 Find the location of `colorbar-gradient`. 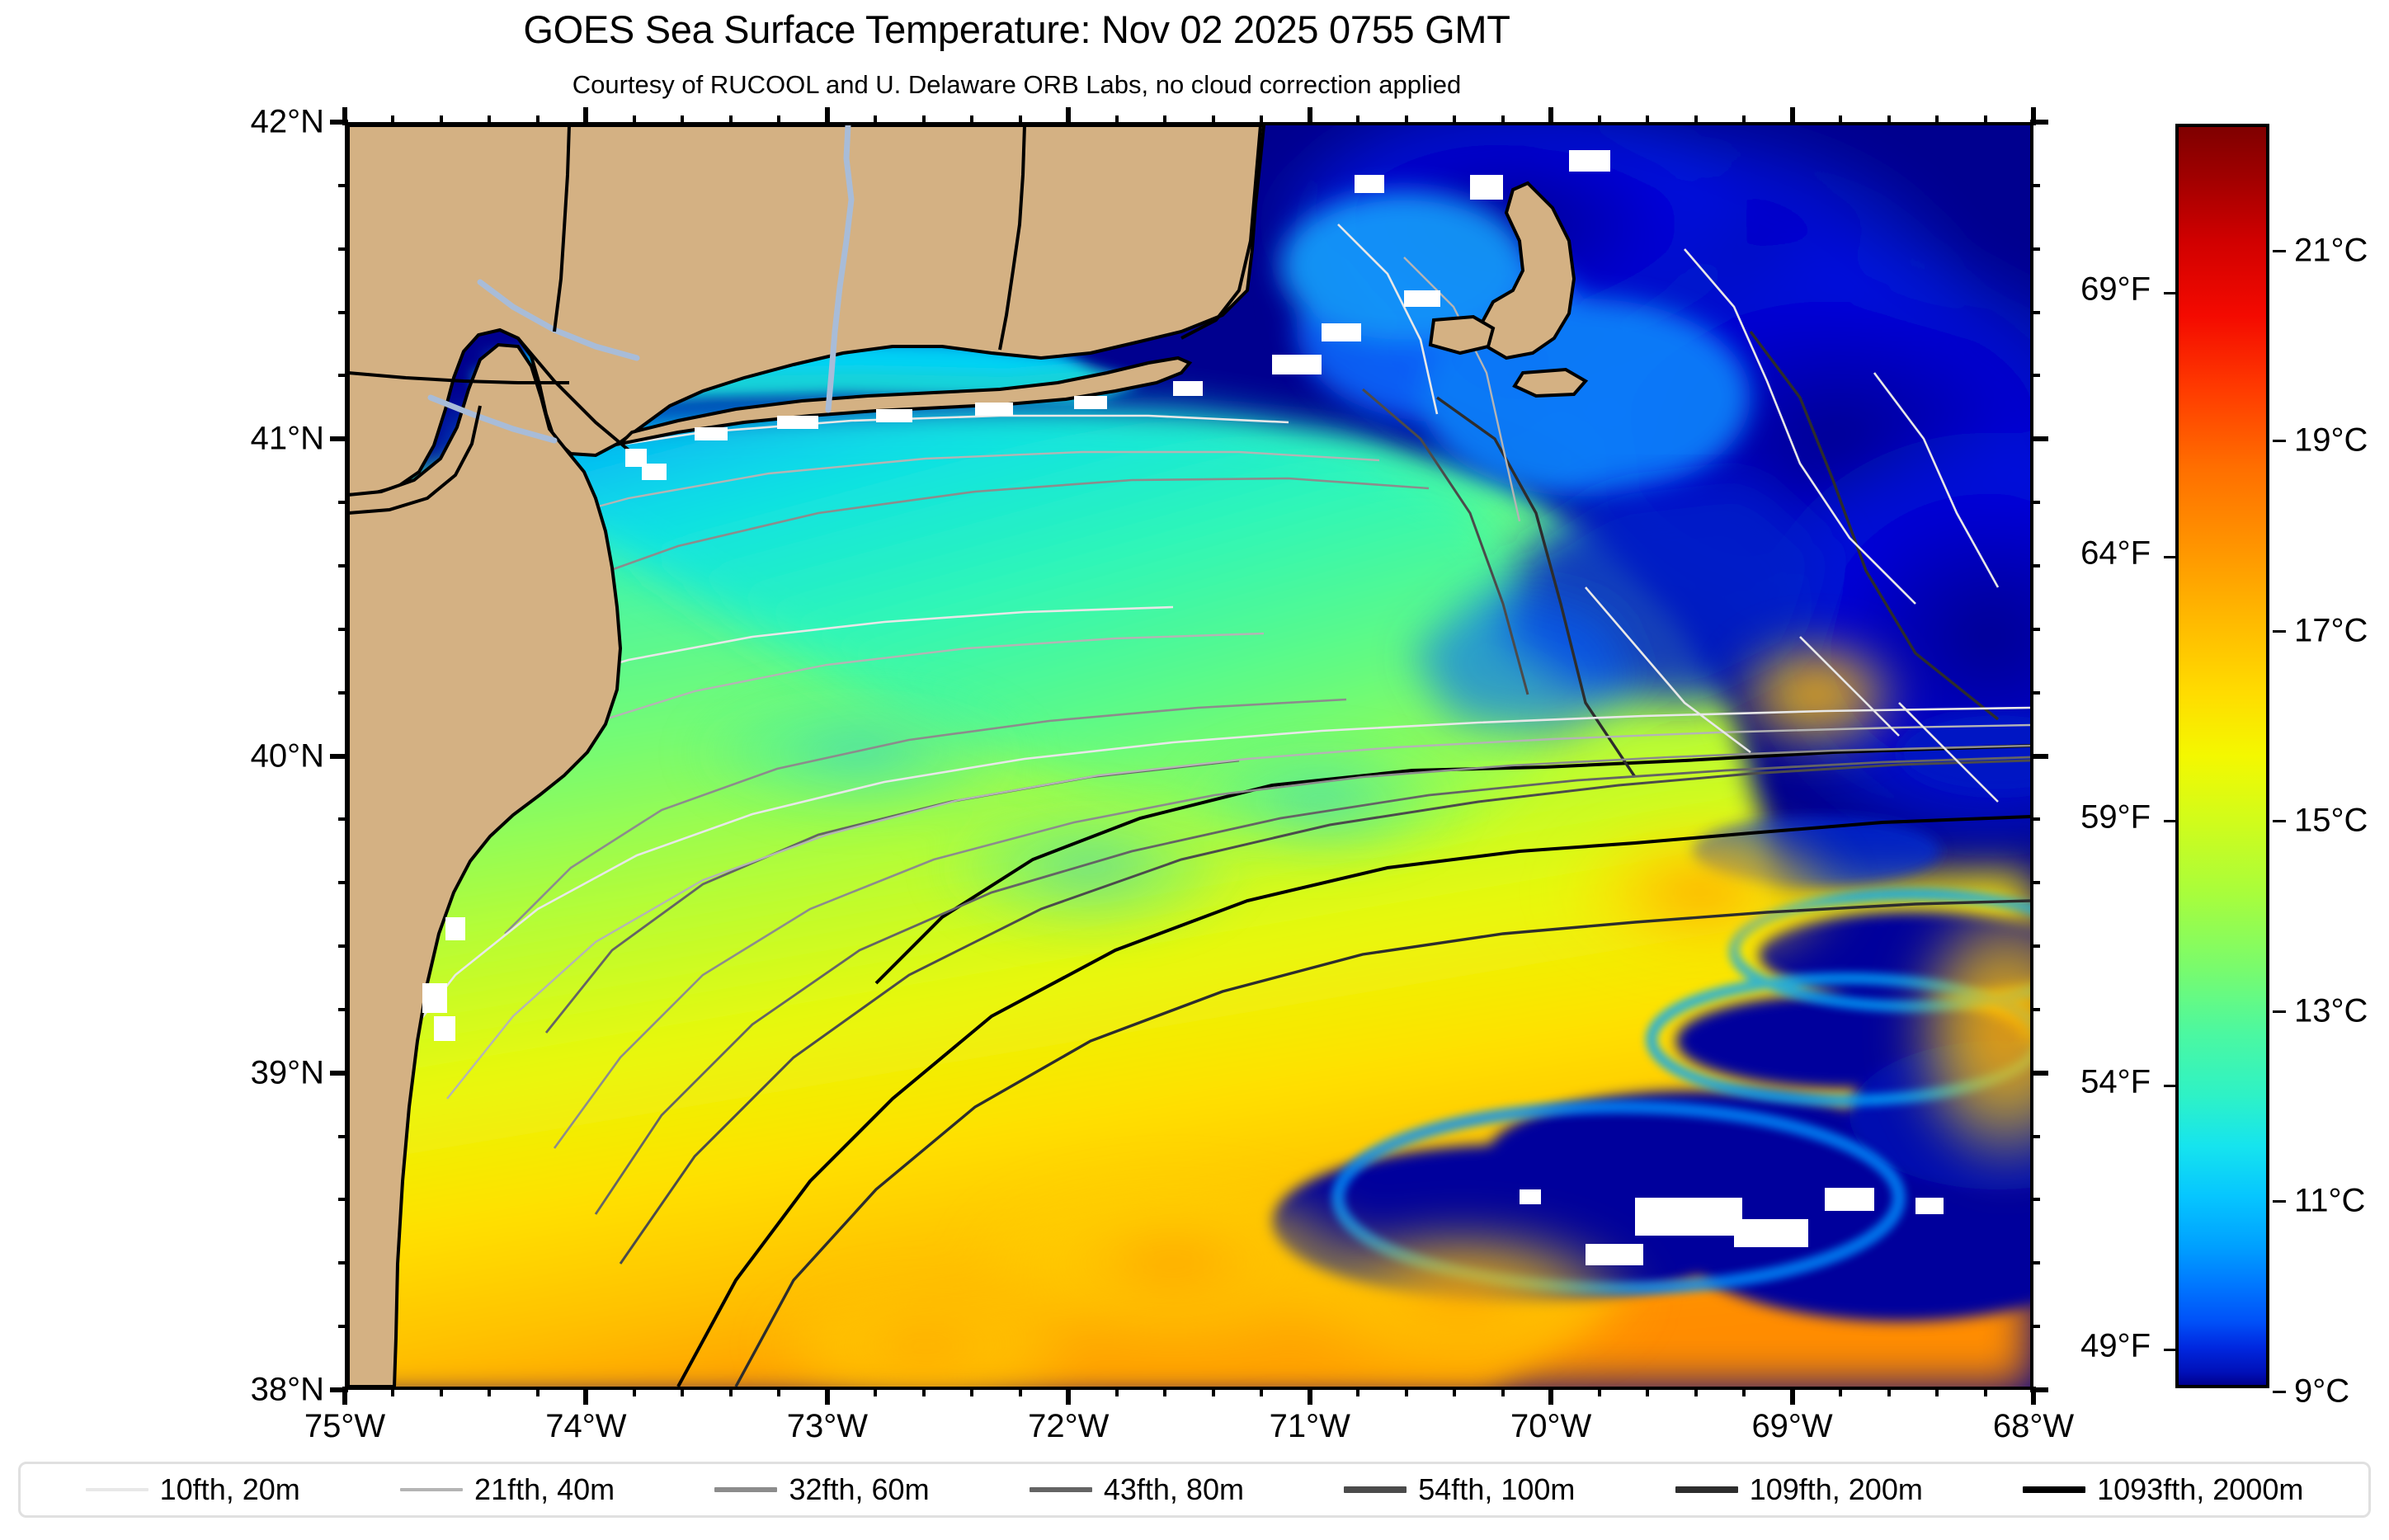

colorbar-gradient is located at coordinates (2222, 756).